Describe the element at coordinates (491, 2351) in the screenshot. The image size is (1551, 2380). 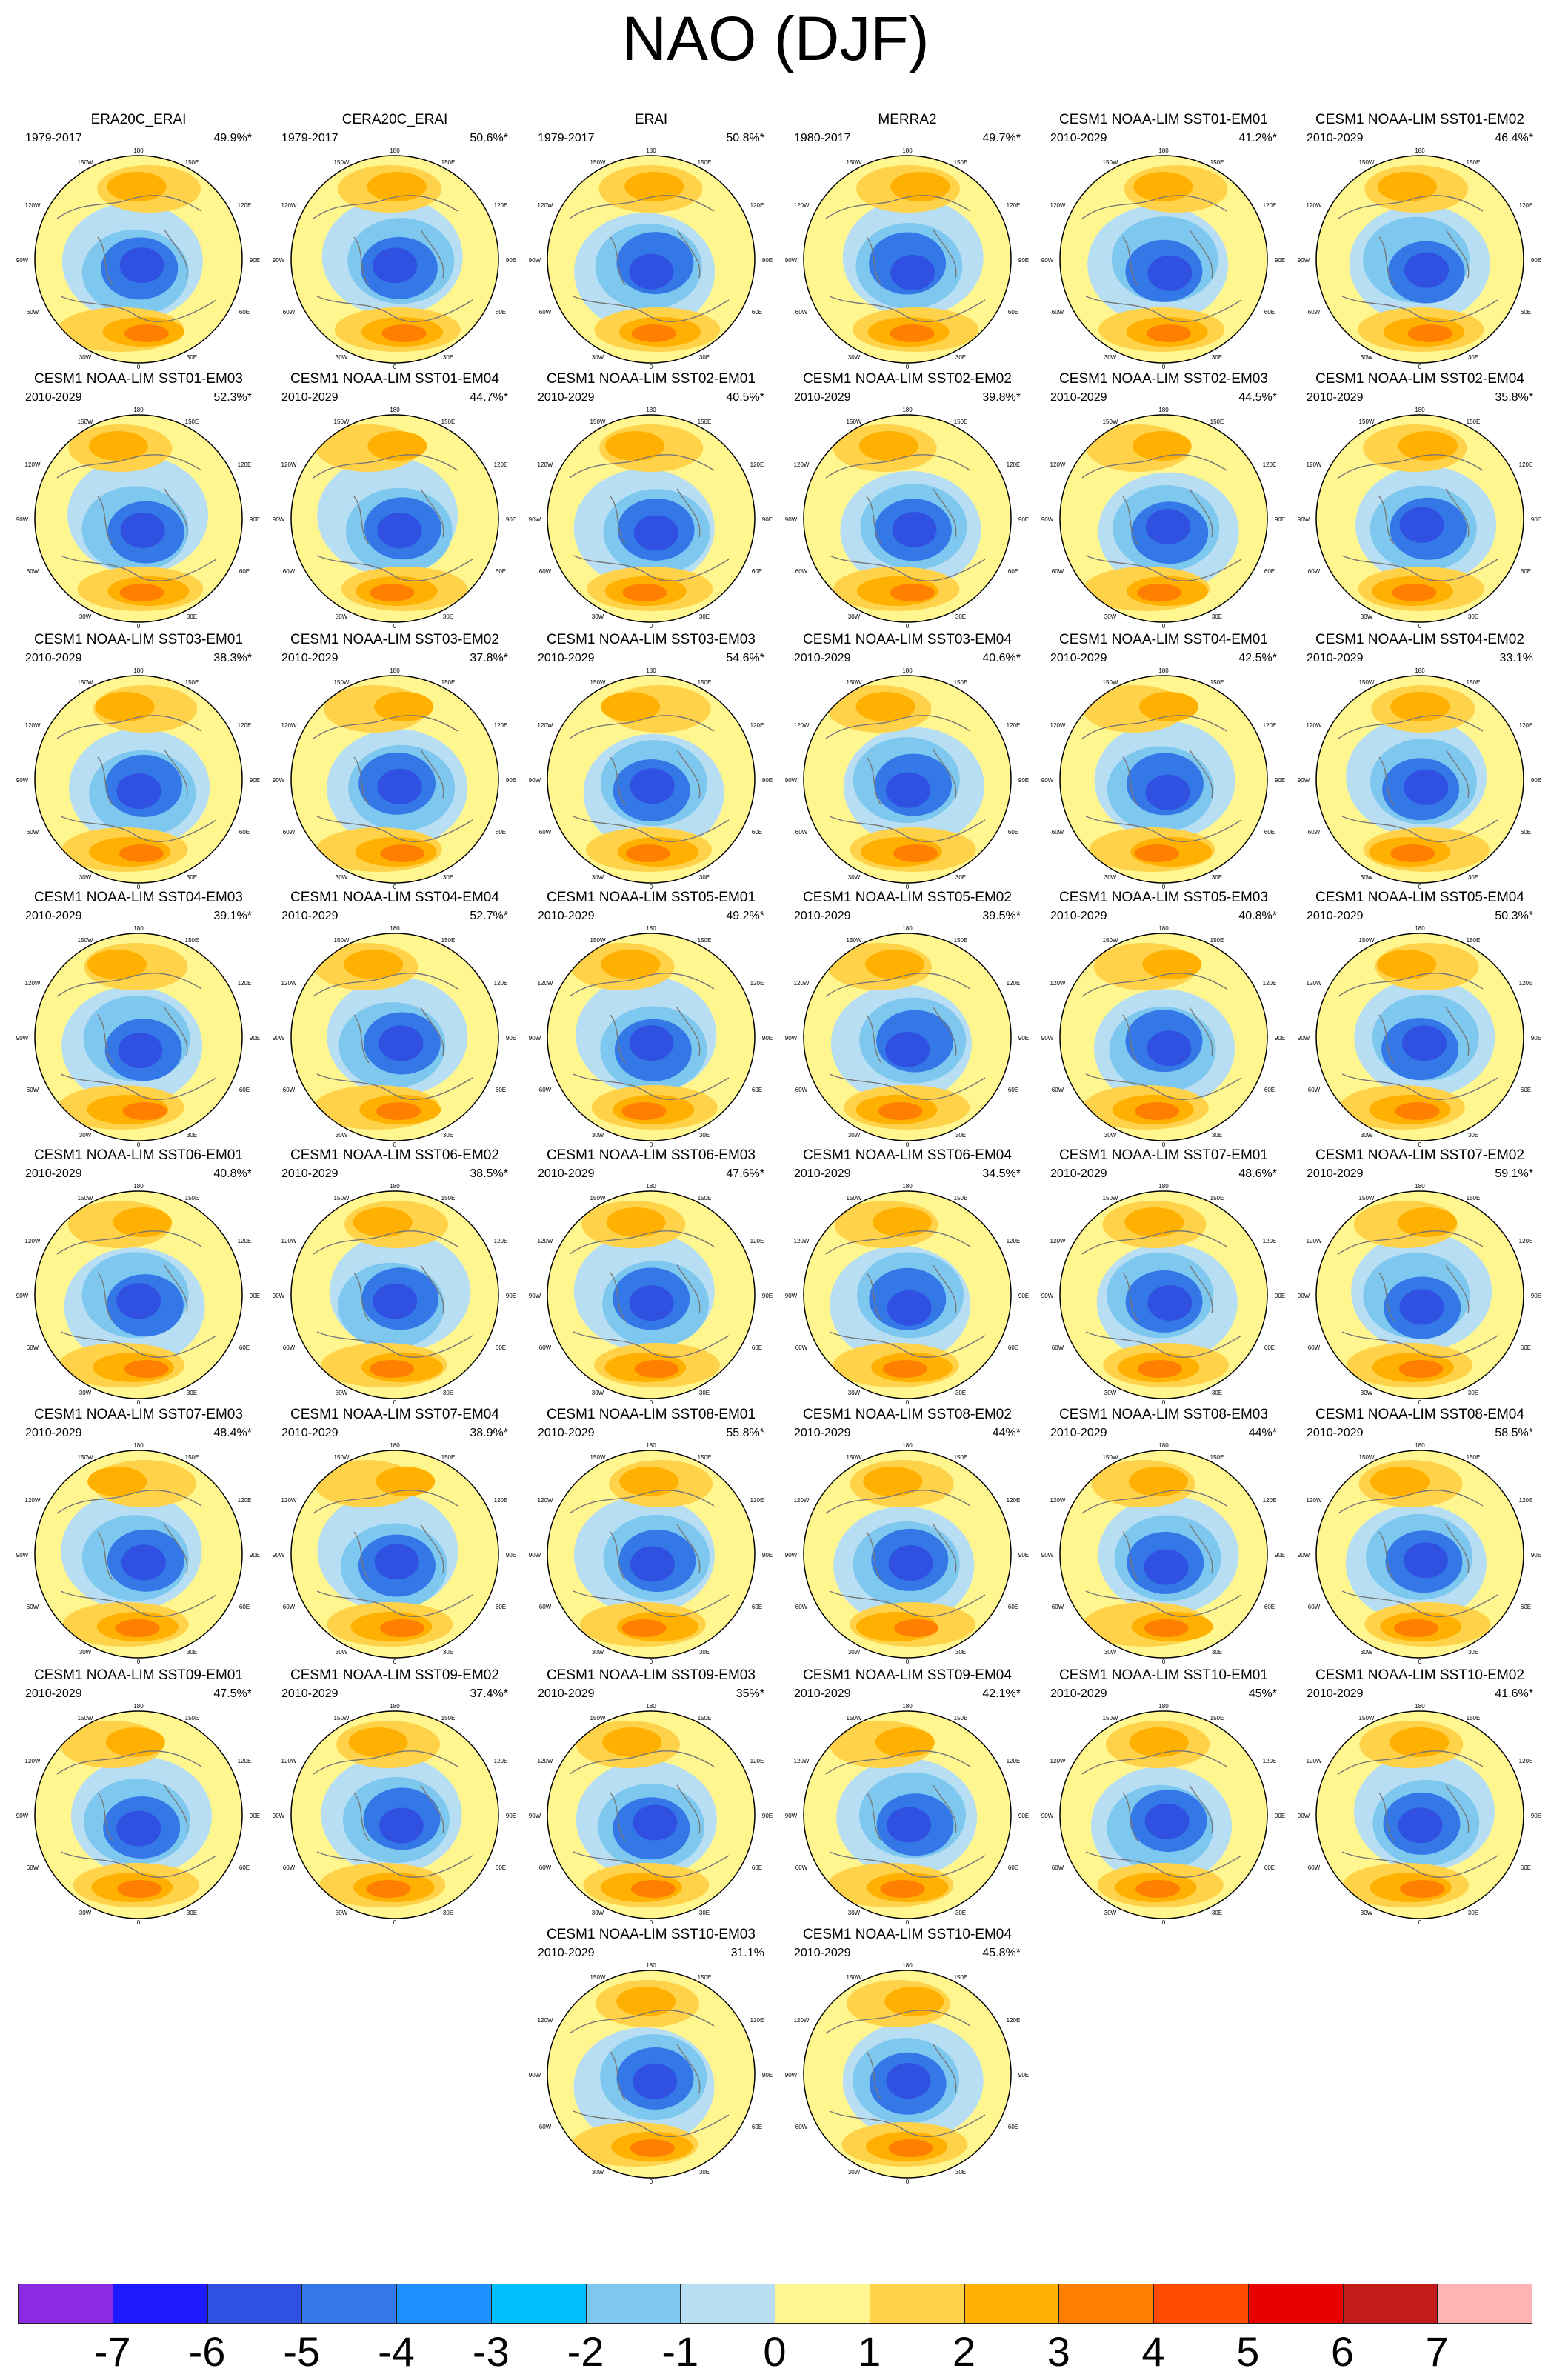
I see `colorbar-tick-label: -3` at that location.